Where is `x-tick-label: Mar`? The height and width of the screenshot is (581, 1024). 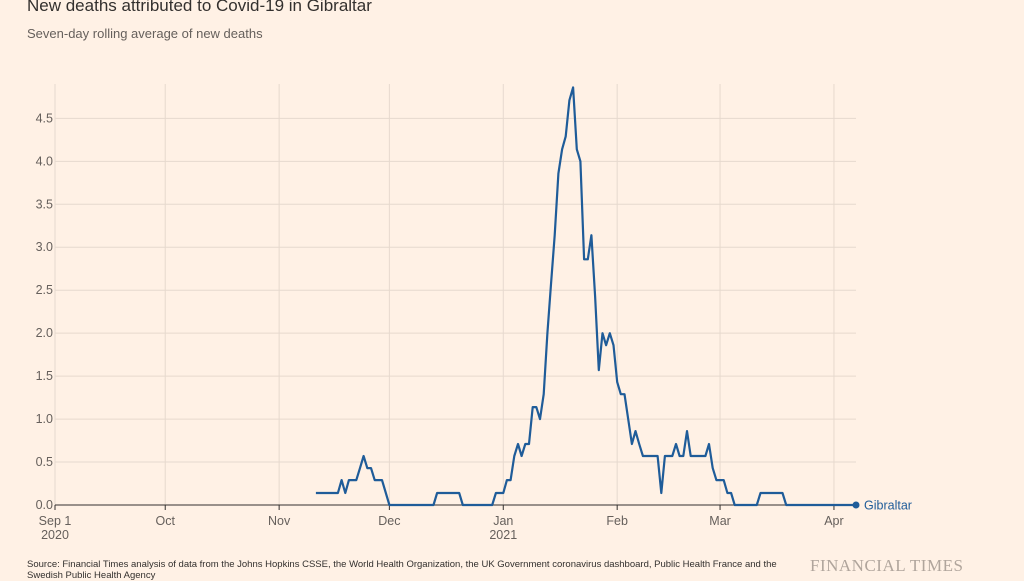 x-tick-label: Mar is located at coordinates (720, 521).